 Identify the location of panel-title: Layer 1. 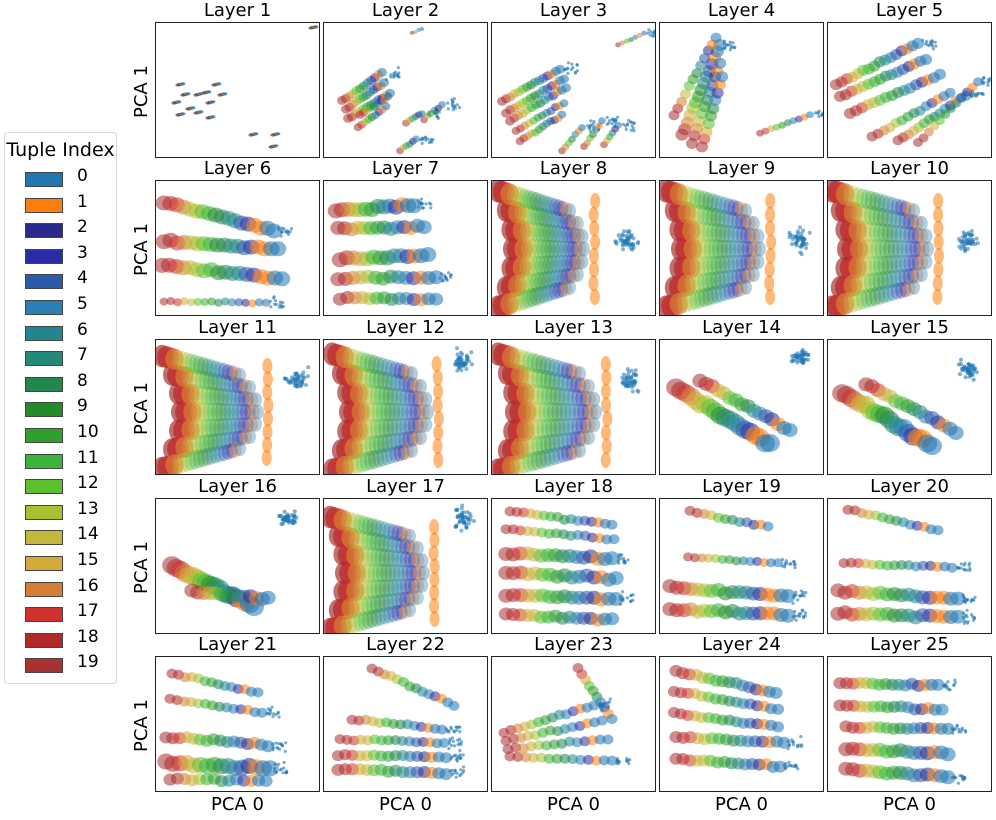
(237, 10).